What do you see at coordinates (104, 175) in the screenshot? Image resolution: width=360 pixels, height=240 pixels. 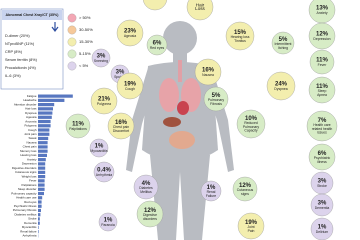 I see `symptom-label: Arrhythmia` at bounding box center [104, 175].